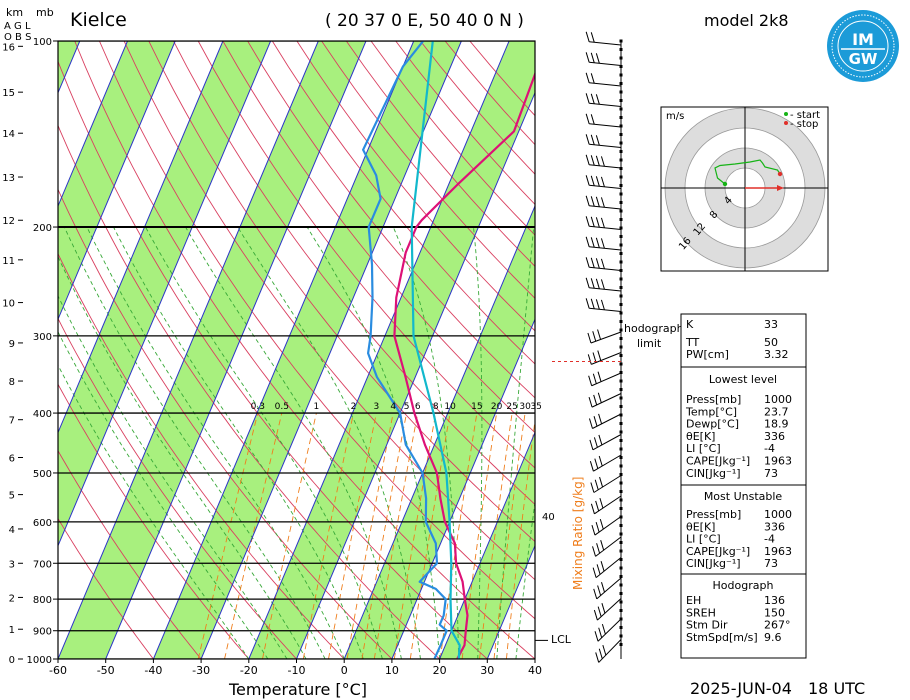 The width and height of the screenshot is (910, 700). What do you see at coordinates (487, 670) in the screenshot?
I see `x-tick-label: 30` at bounding box center [487, 670].